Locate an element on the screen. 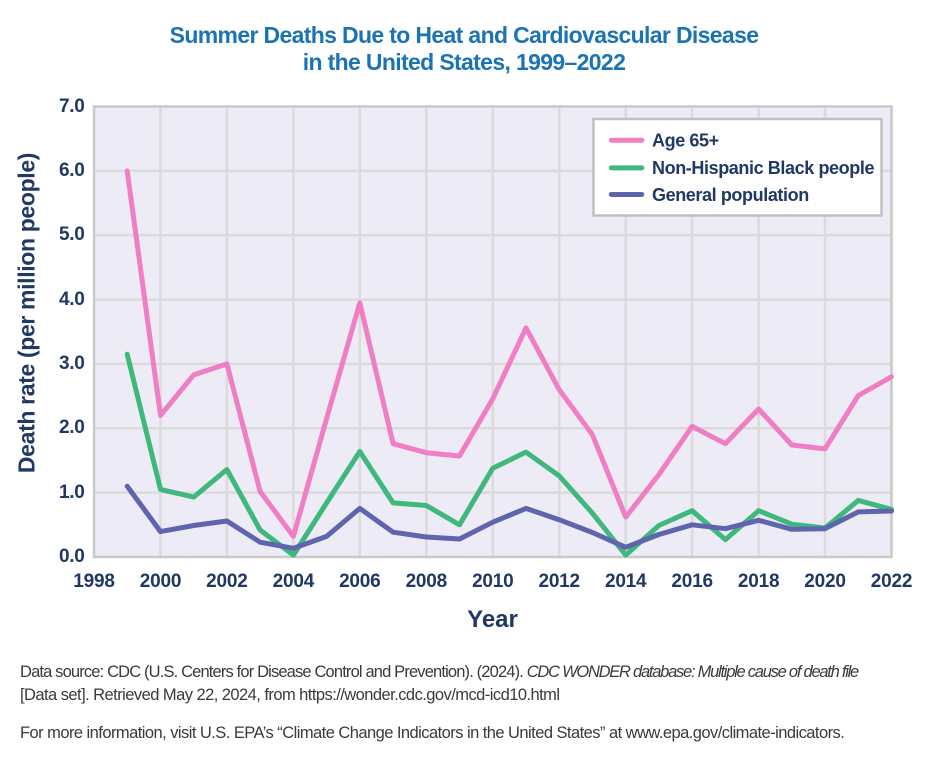 The width and height of the screenshot is (928, 762). svg-text: Non-Hispanic Black people is located at coordinates (763, 168).